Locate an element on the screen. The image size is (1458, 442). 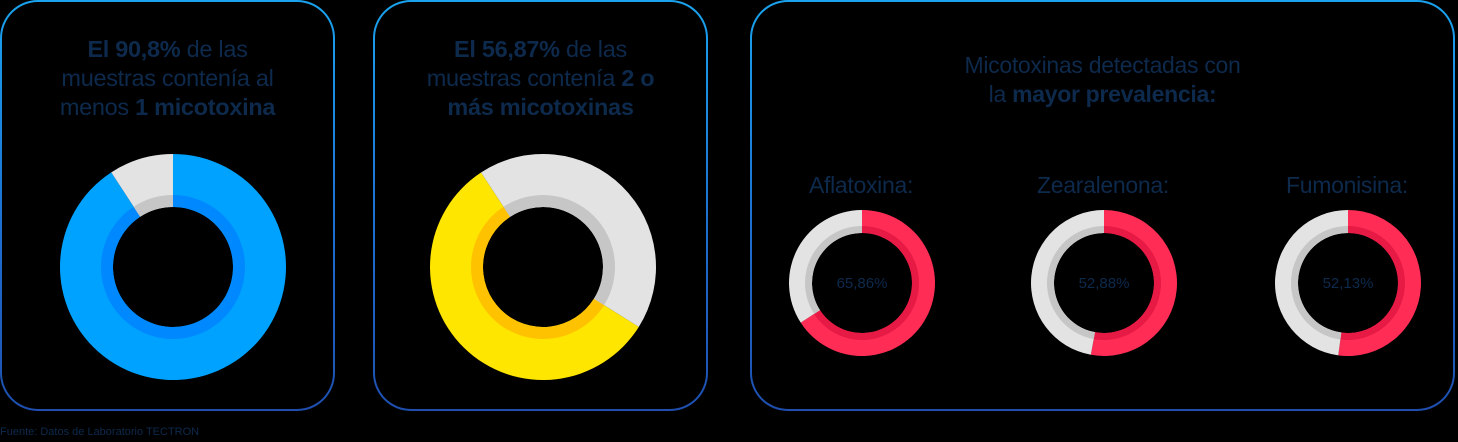
title-text: Micotoxinas detectadas con is located at coordinates (1102, 65).